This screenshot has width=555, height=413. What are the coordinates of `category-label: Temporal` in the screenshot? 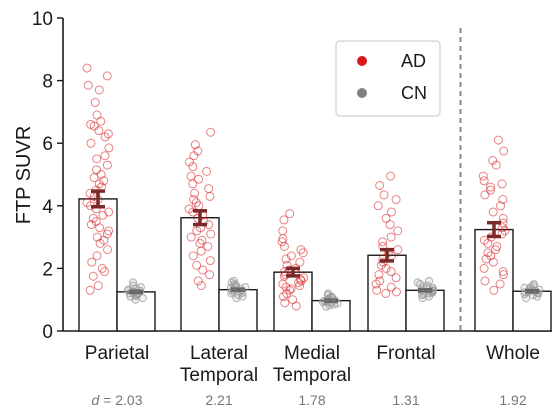 It's located at (312, 375).